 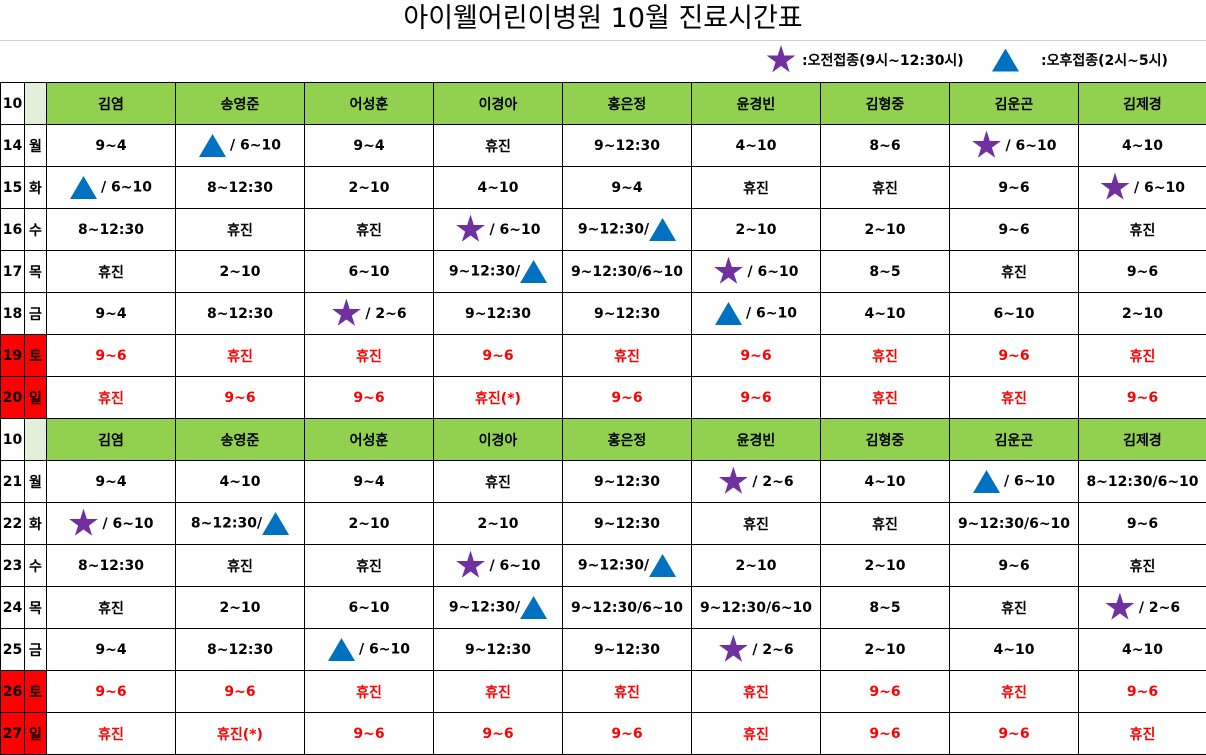 What do you see at coordinates (83, 187) in the screenshot?
I see `triangle-icon` at bounding box center [83, 187].